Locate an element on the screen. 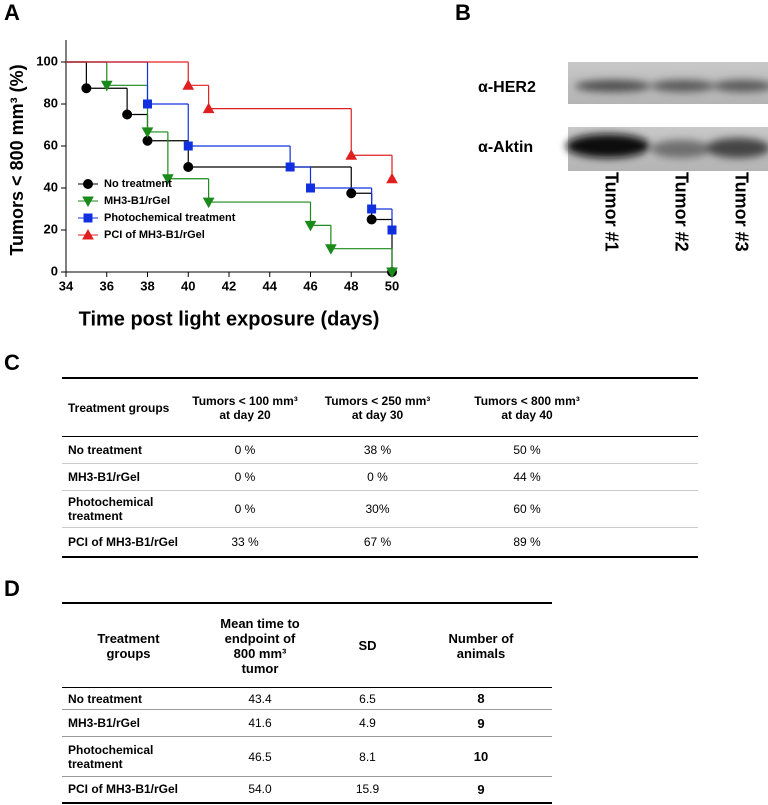 Image resolution: width=768 pixels, height=805 pixels. cell: 54.0 is located at coordinates (260, 789).